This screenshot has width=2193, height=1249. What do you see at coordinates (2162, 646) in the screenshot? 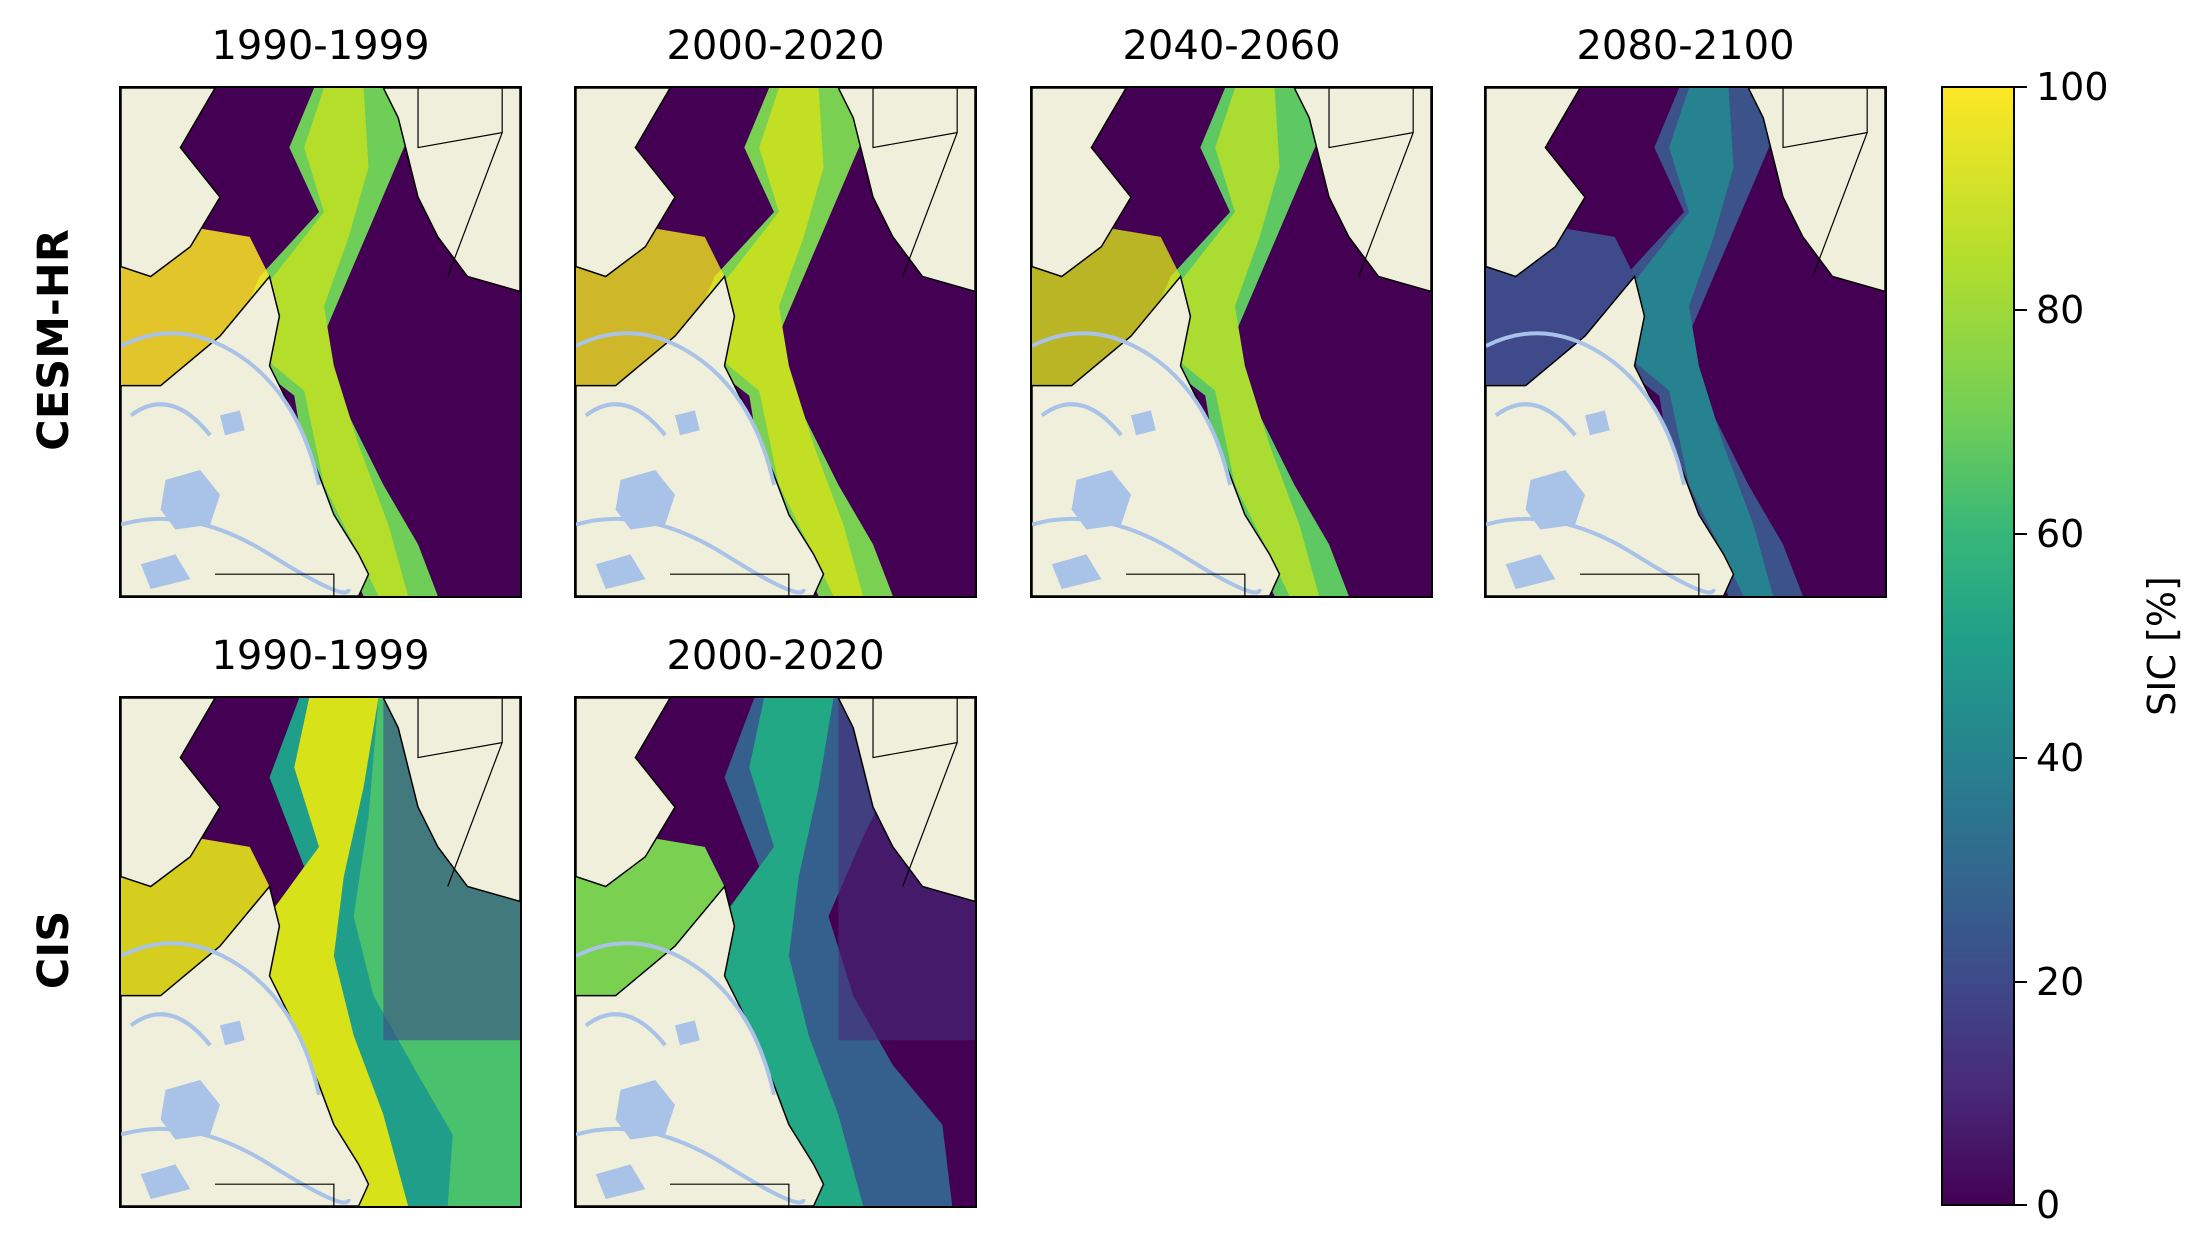
I see `colorbar-label: SIC [%]` at bounding box center [2162, 646].